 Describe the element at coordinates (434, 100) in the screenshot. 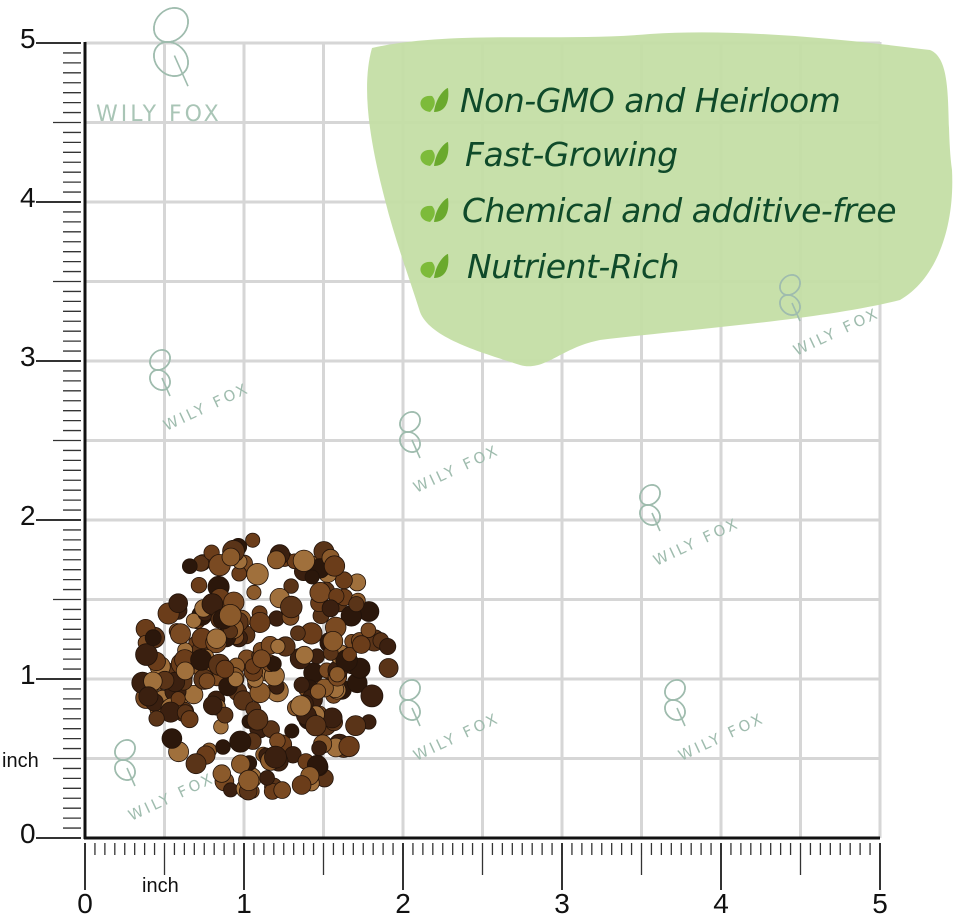

I see `leaf-check-icon` at that location.